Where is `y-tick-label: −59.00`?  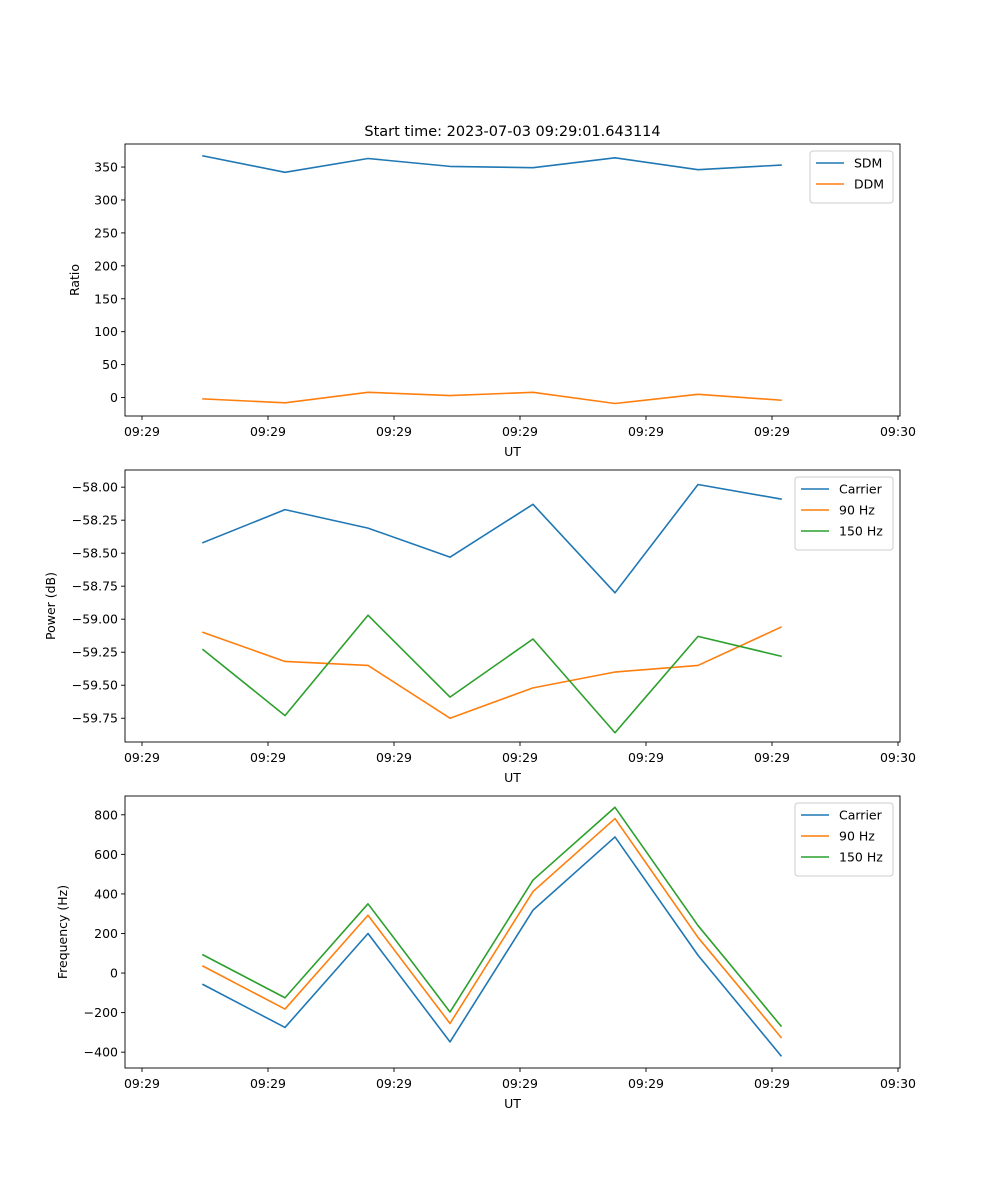
y-tick-label: −59.00 is located at coordinates (95, 619).